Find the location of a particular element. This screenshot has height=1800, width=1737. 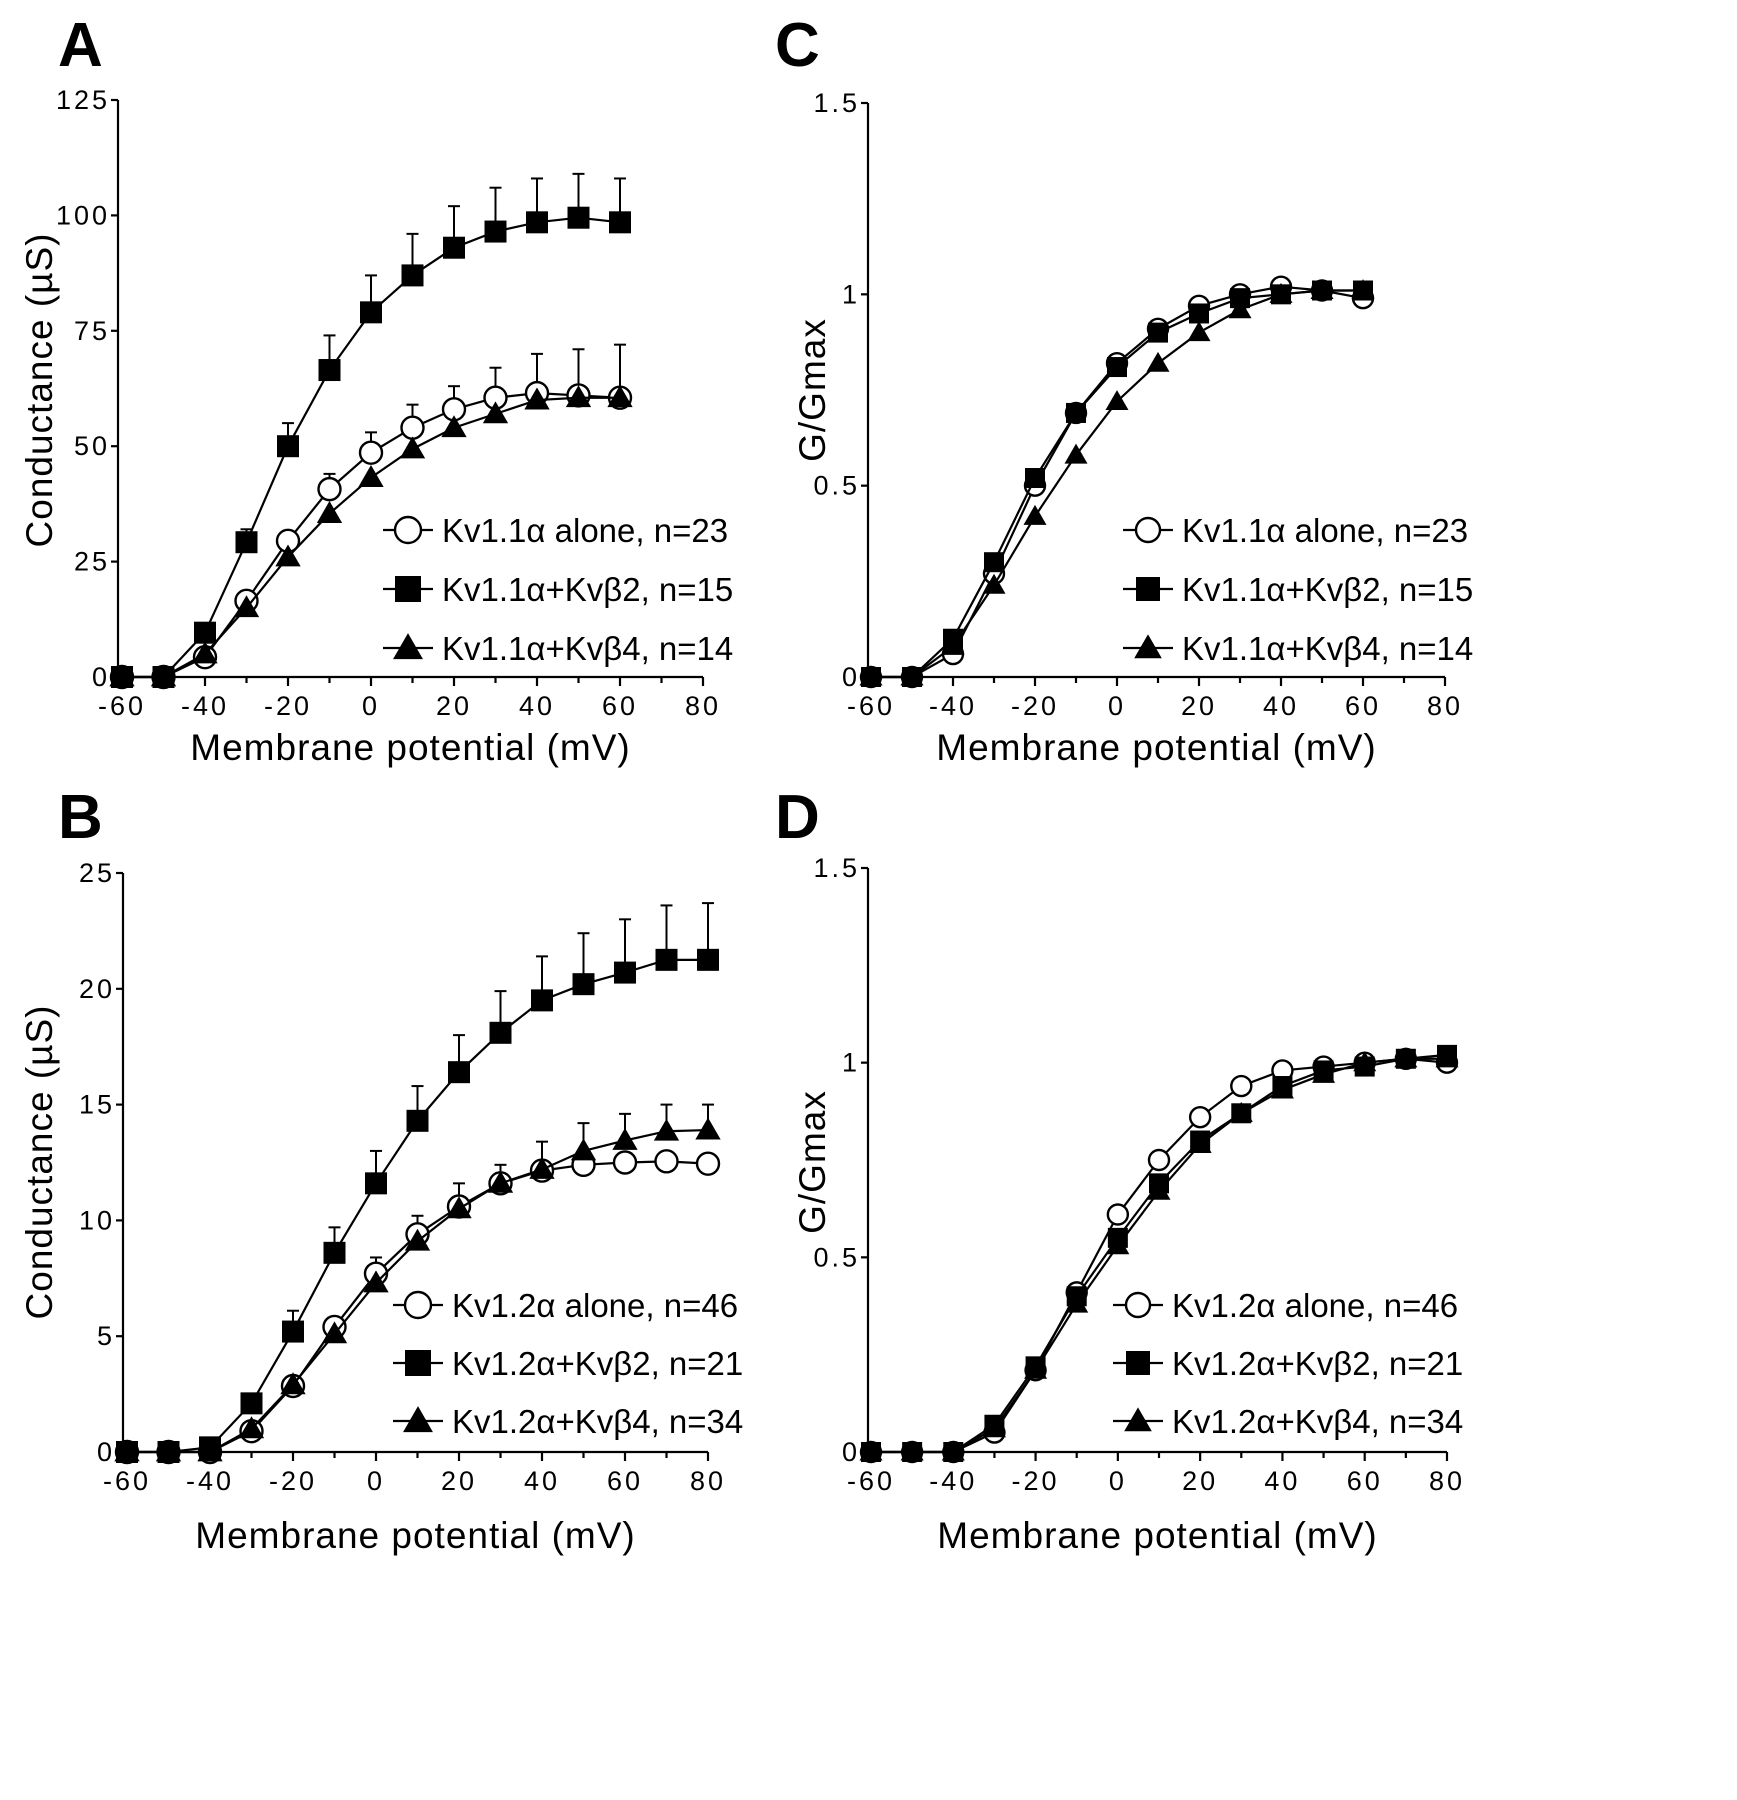

x-tick-label: 60 is located at coordinates (625, 1481).